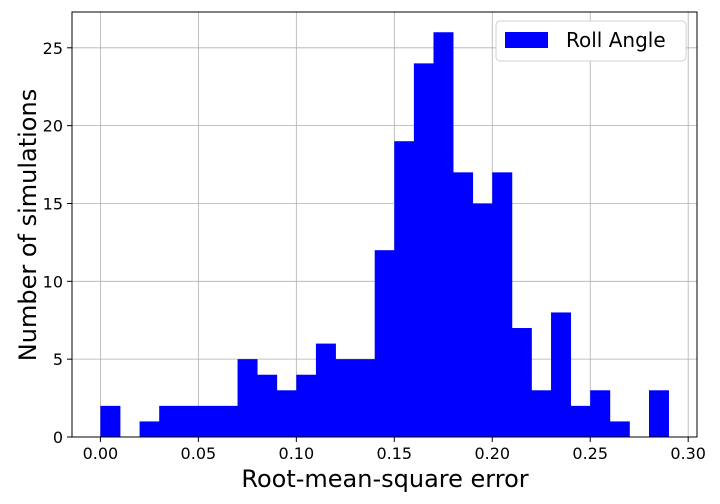 The image size is (720, 504). What do you see at coordinates (492, 453) in the screenshot?
I see `x-tick-label: 0.20` at bounding box center [492, 453].